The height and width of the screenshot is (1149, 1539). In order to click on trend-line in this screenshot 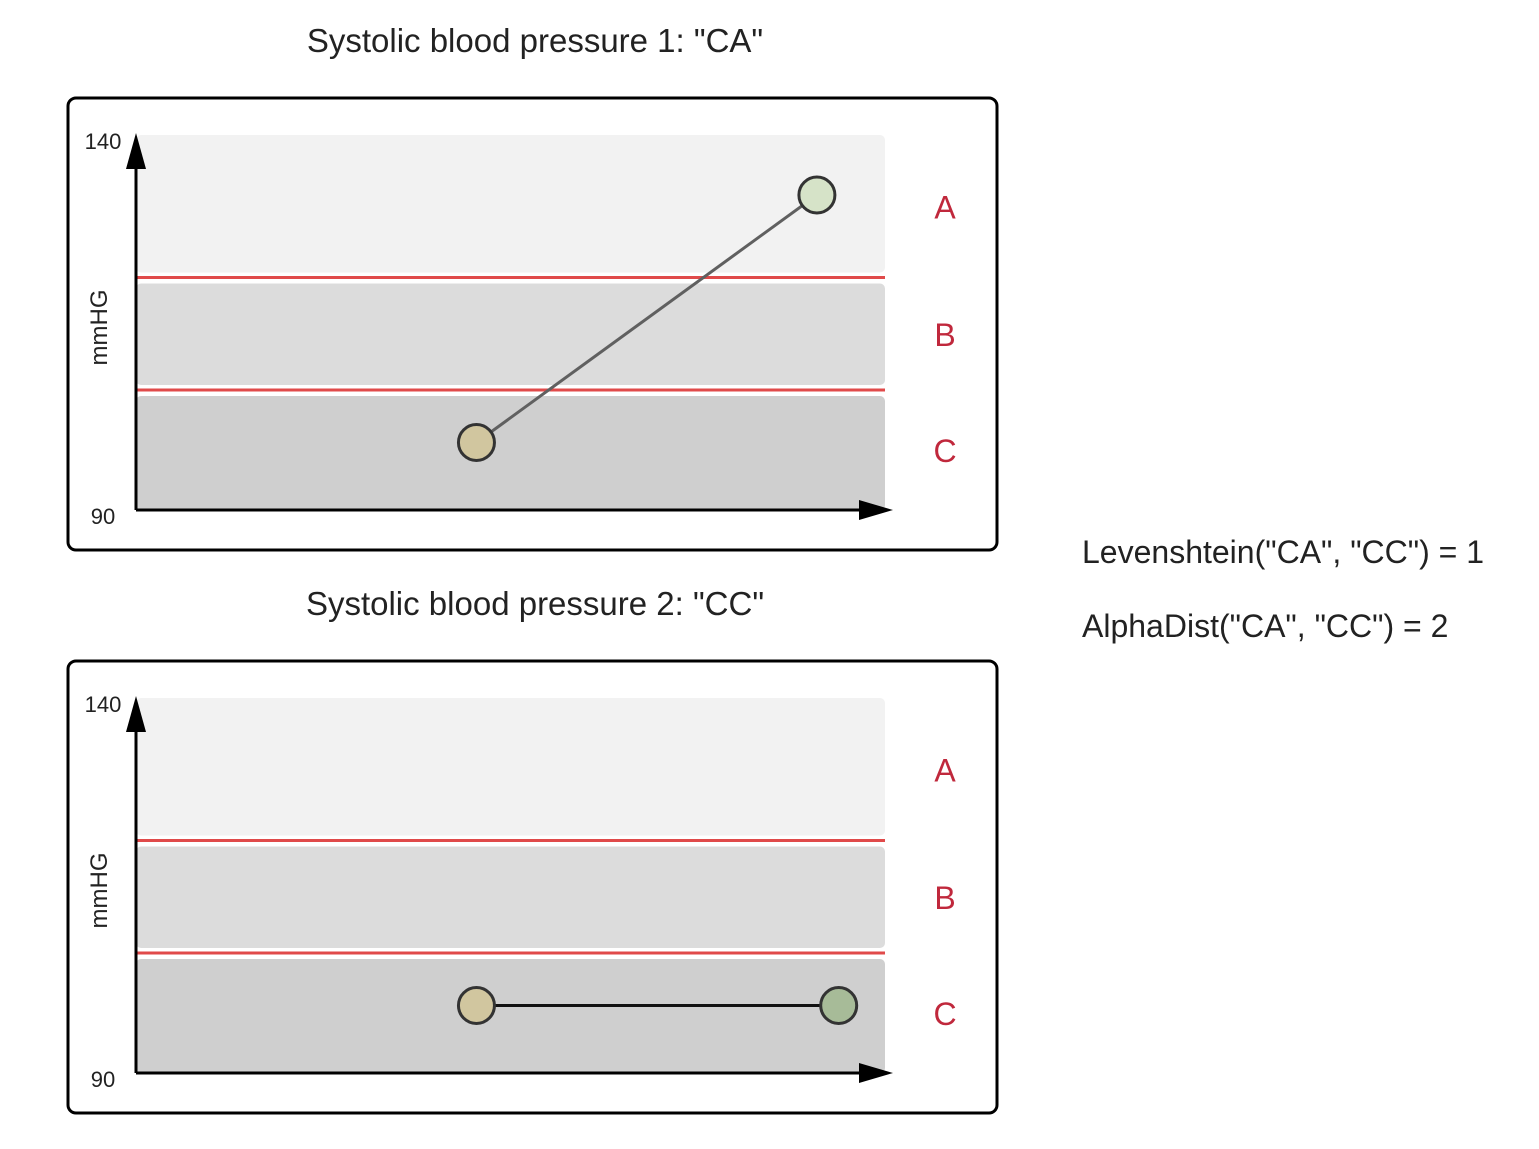, I will do `click(646, 318)`.